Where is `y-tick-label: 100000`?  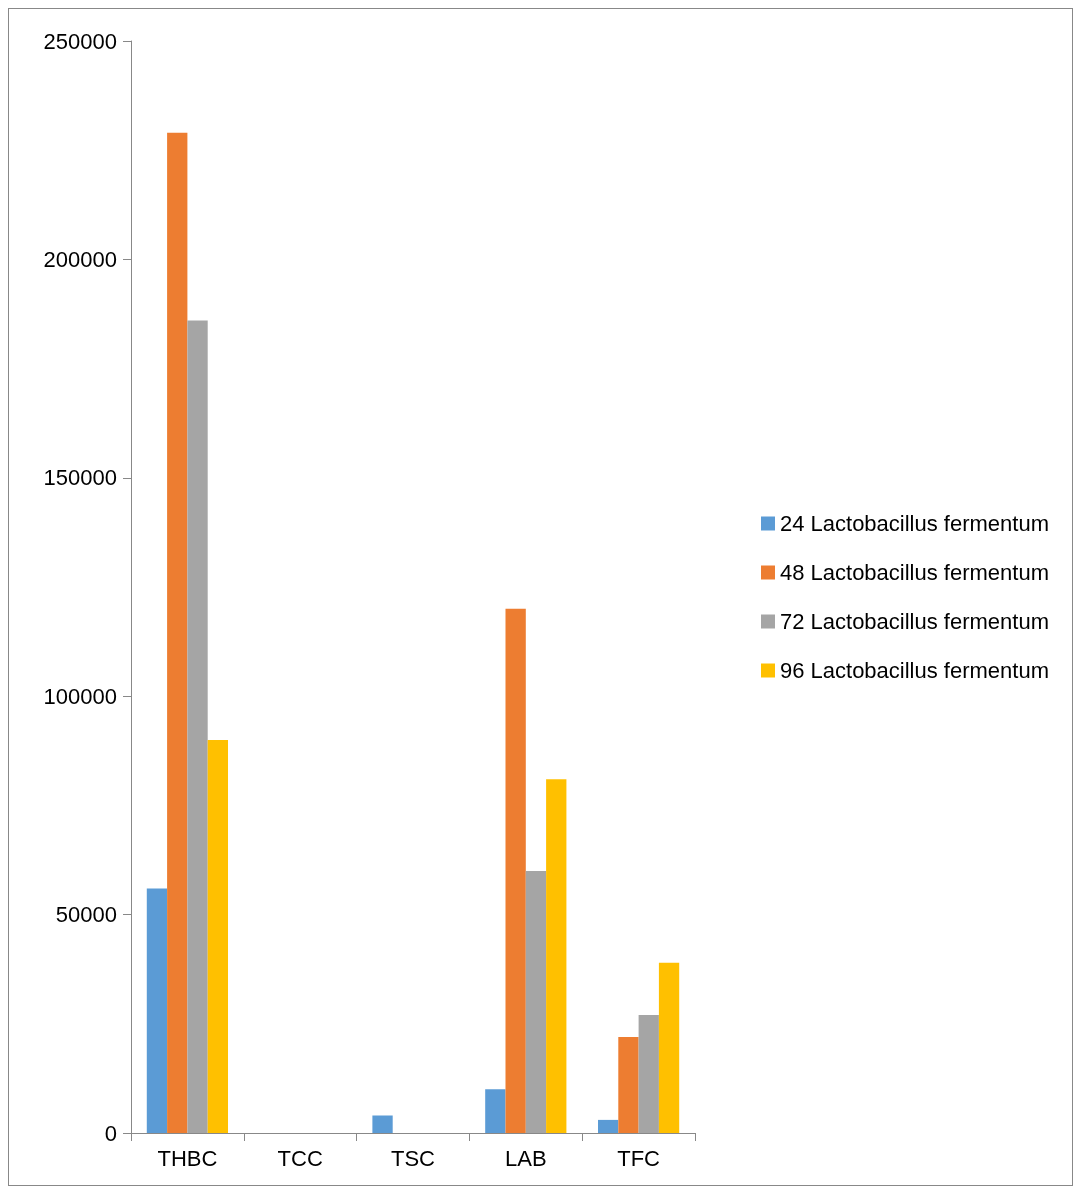
y-tick-label: 100000 is located at coordinates (80, 696).